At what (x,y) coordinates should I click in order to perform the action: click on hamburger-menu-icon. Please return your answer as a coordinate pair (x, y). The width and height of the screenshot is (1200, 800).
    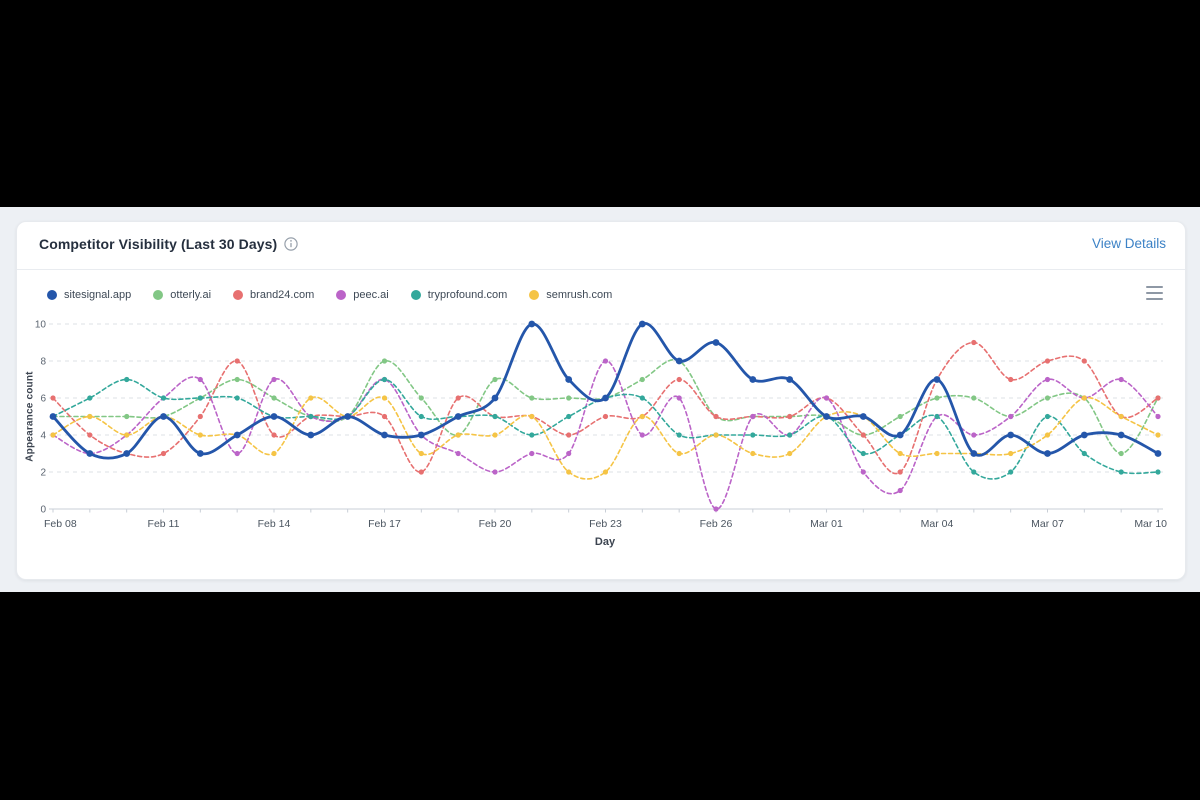
    Looking at the image, I should click on (1154, 293).